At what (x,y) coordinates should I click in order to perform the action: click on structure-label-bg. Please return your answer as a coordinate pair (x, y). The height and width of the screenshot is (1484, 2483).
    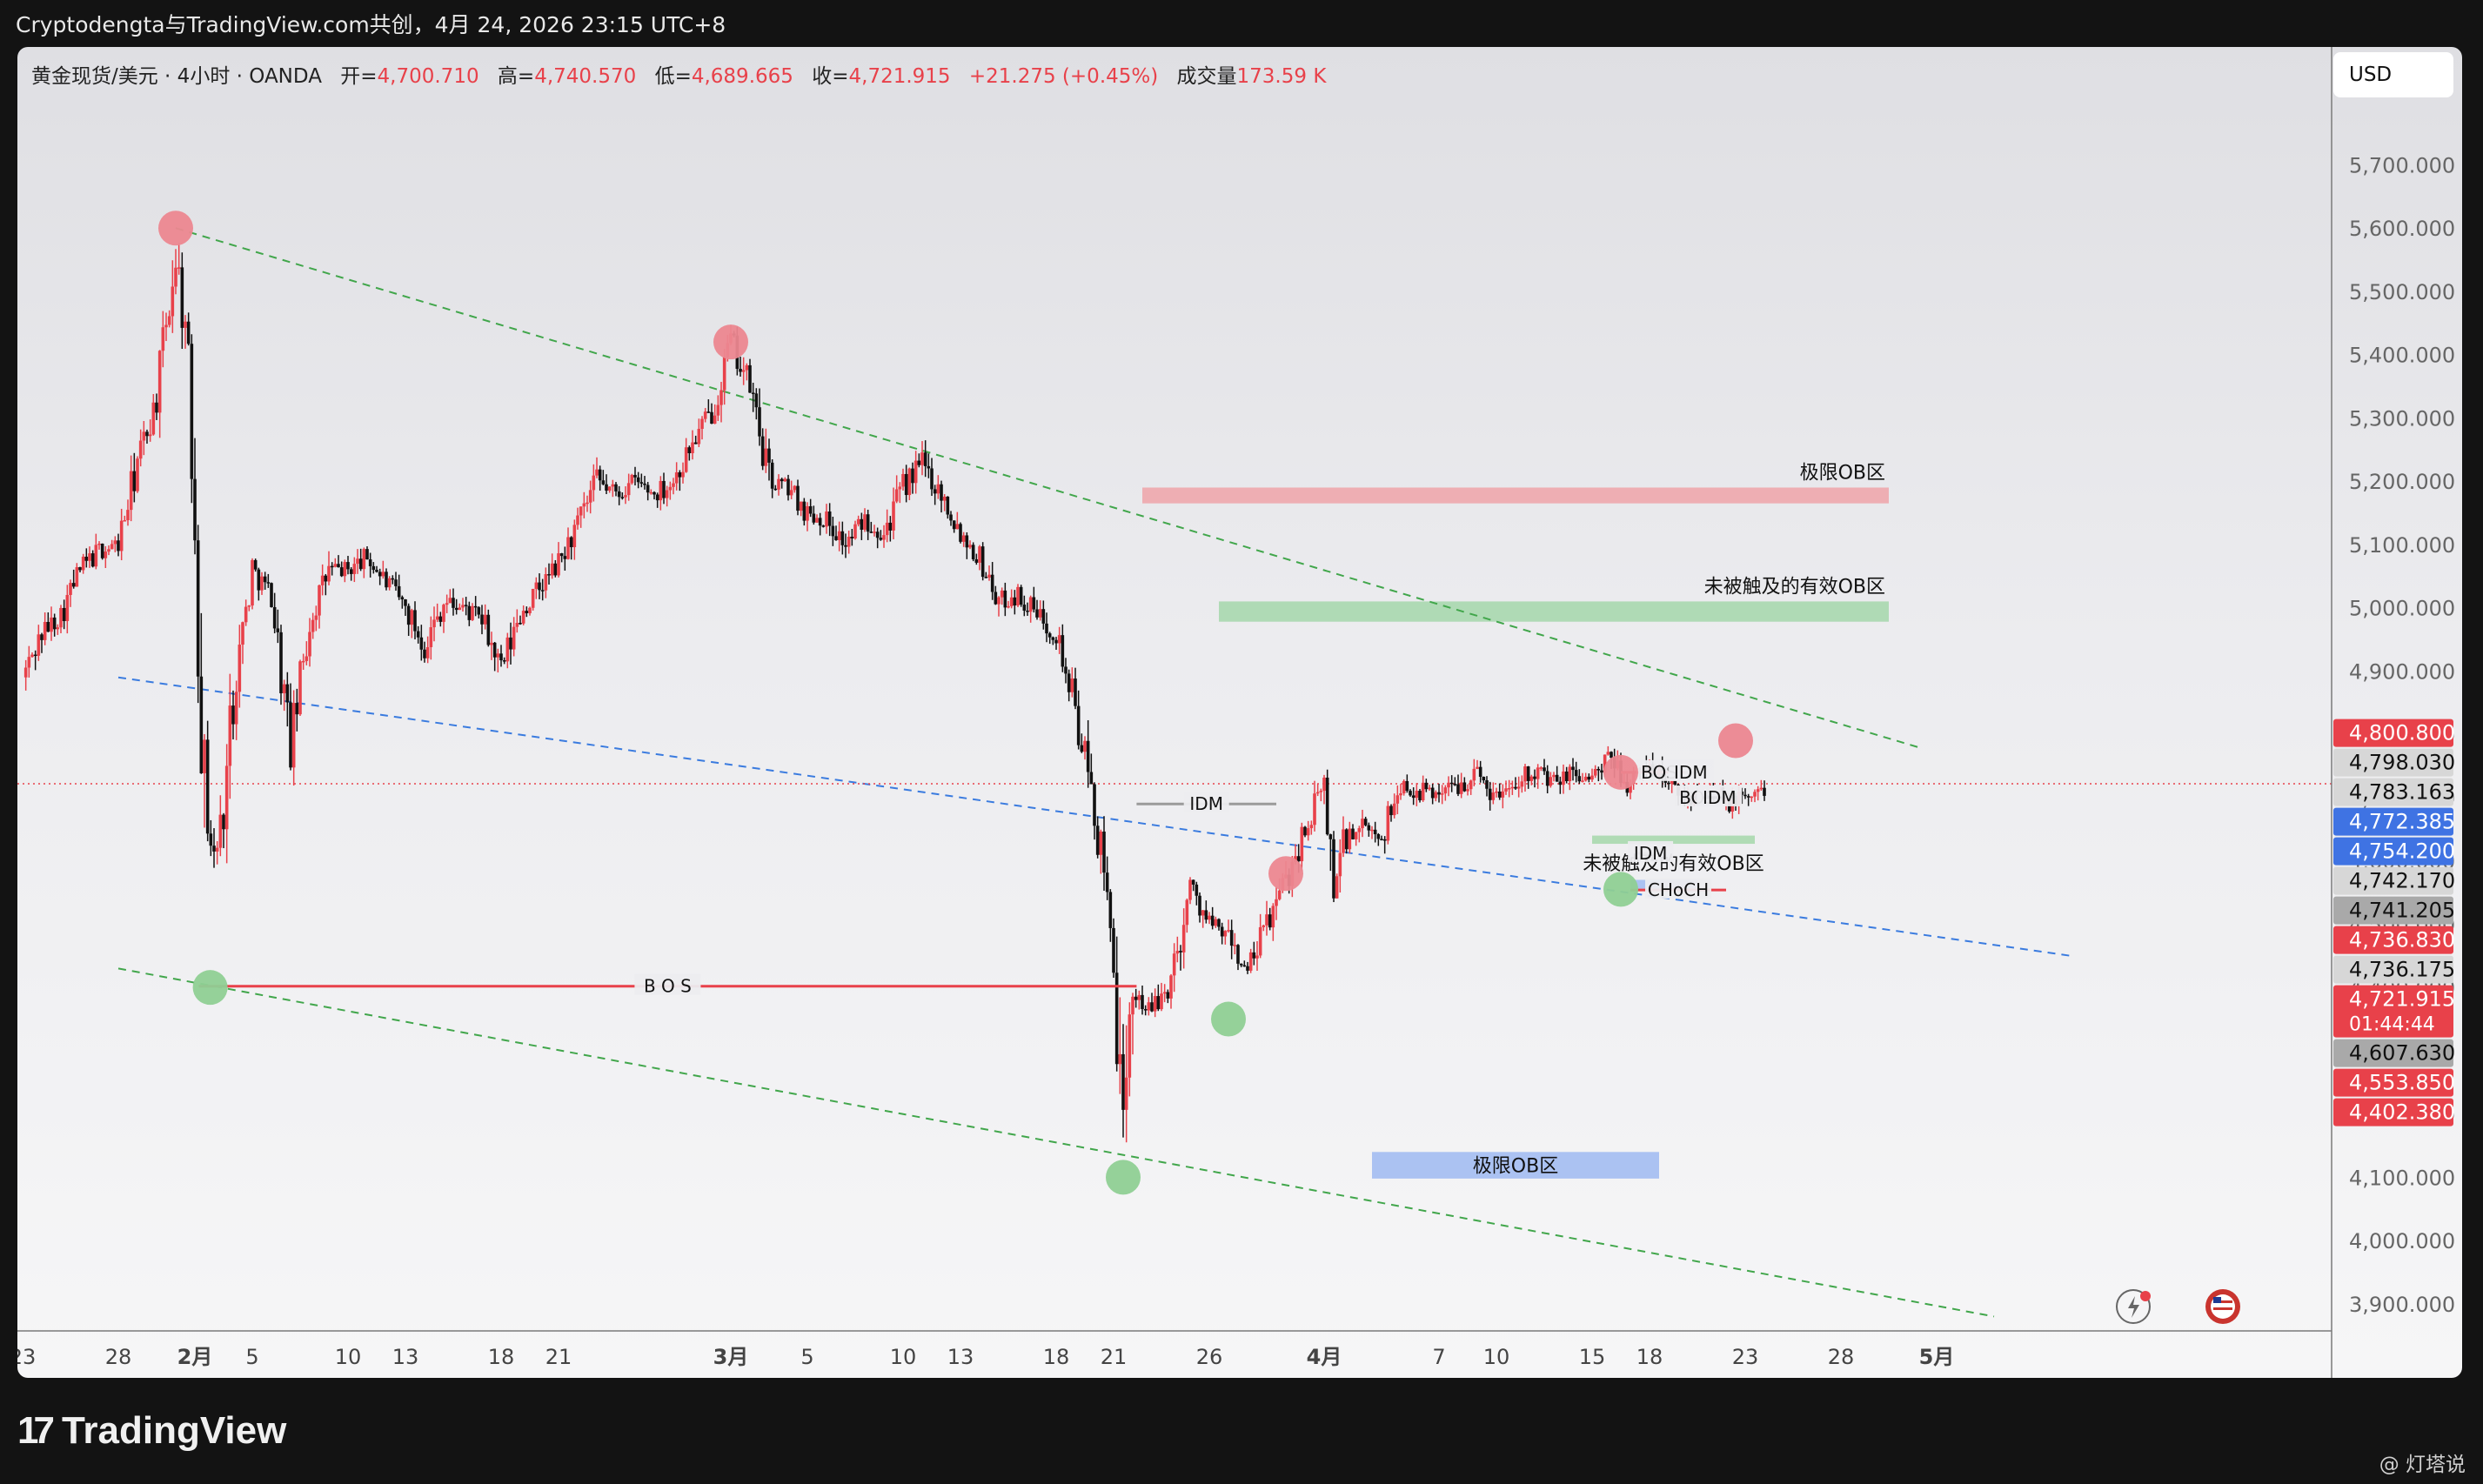
    Looking at the image, I should click on (1678, 889).